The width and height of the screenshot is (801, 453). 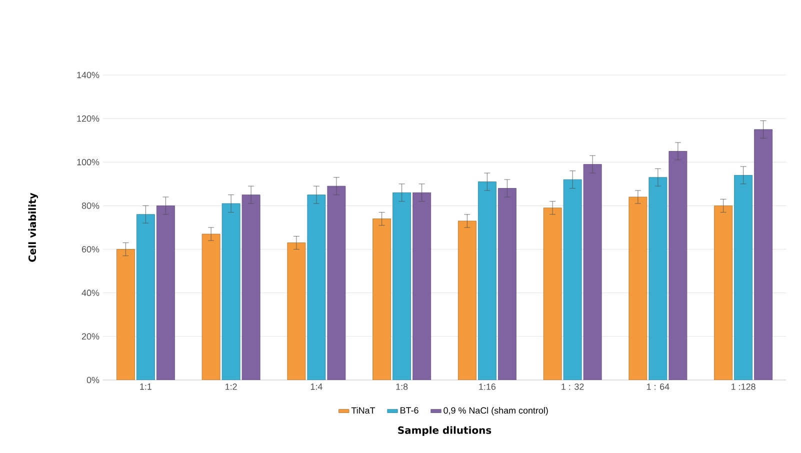 I want to click on y-tick-label: 40%, so click(x=91, y=293).